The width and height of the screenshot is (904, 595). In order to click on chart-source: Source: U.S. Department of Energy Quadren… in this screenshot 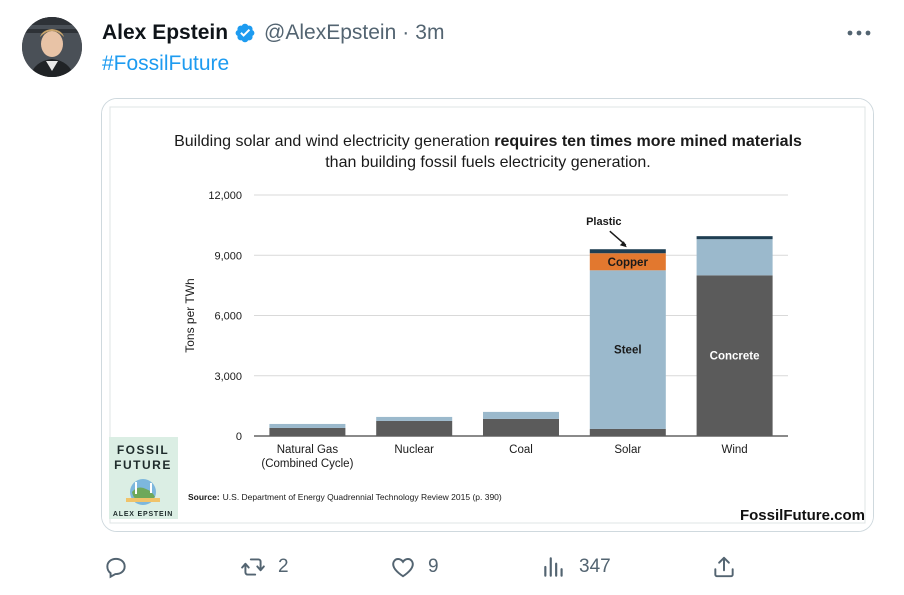, I will do `click(345, 497)`.